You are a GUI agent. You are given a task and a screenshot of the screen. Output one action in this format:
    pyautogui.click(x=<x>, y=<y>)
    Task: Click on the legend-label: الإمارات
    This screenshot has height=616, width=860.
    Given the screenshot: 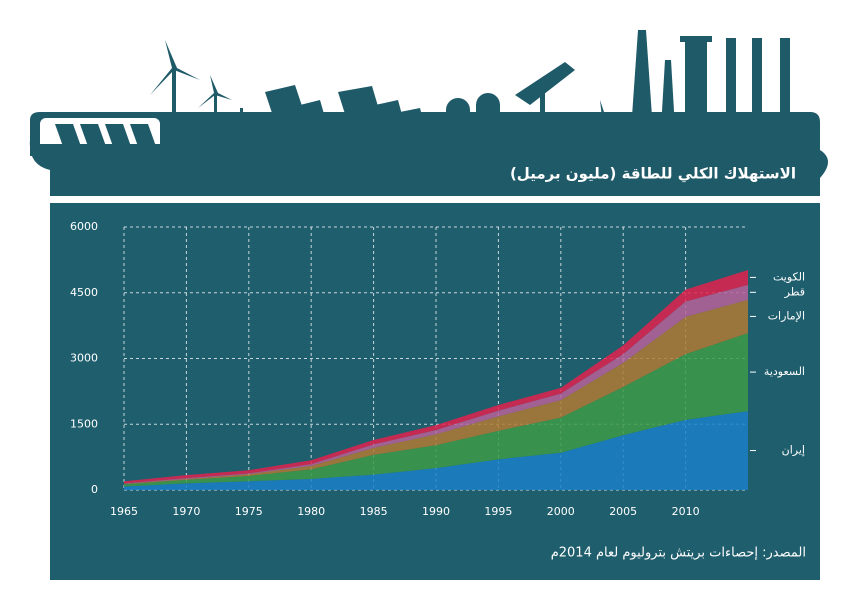 What is the action you would take?
    pyautogui.click(x=786, y=315)
    